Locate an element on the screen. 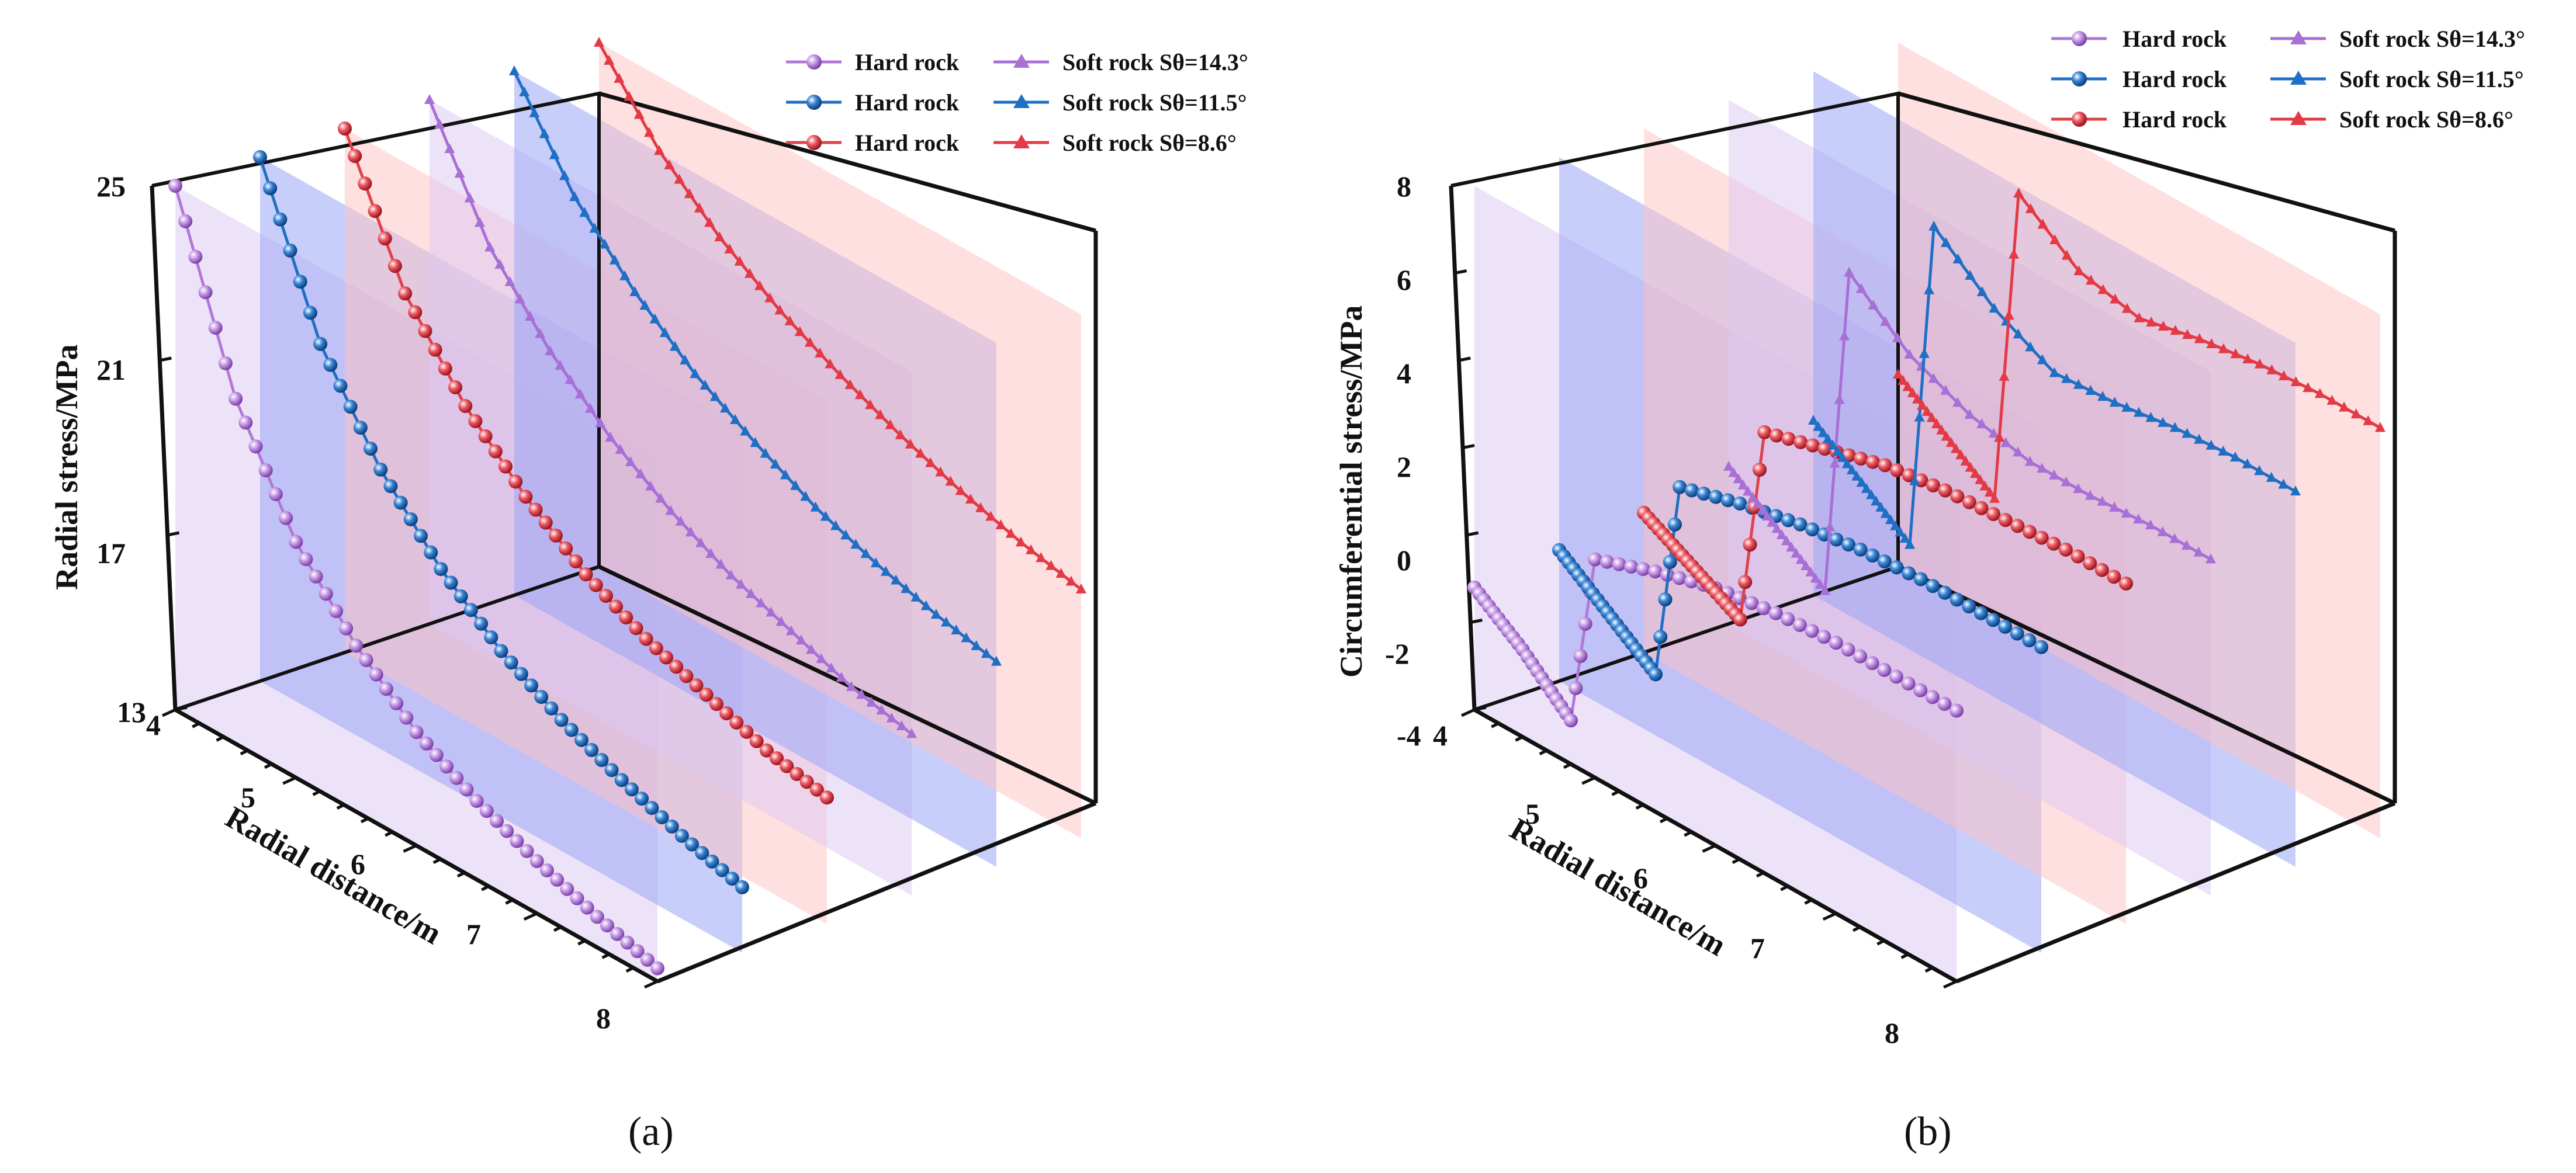 The height and width of the screenshot is (1173, 2576). panel-b-x-tick-4: 4 is located at coordinates (1440, 735).